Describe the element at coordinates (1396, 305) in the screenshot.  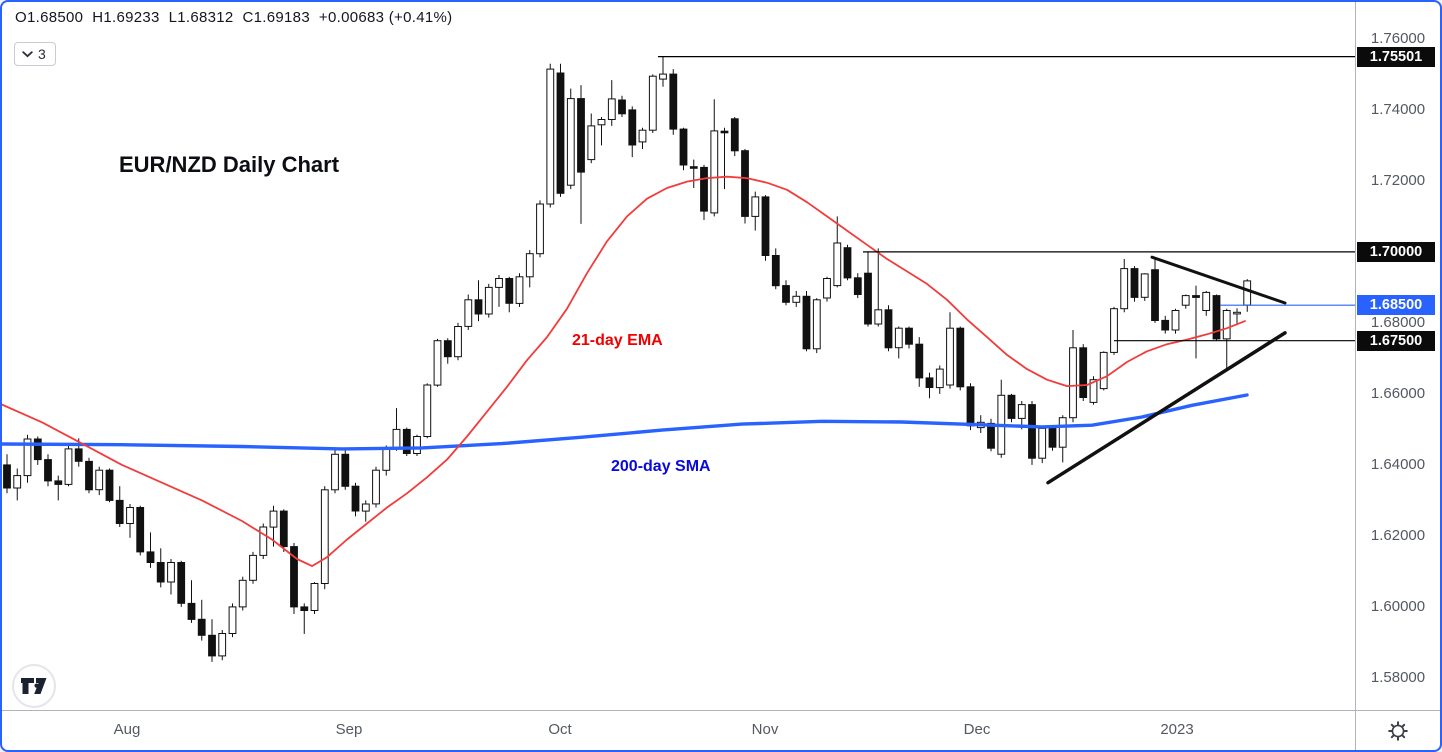
I see `last-price-badge: 1.68500` at that location.